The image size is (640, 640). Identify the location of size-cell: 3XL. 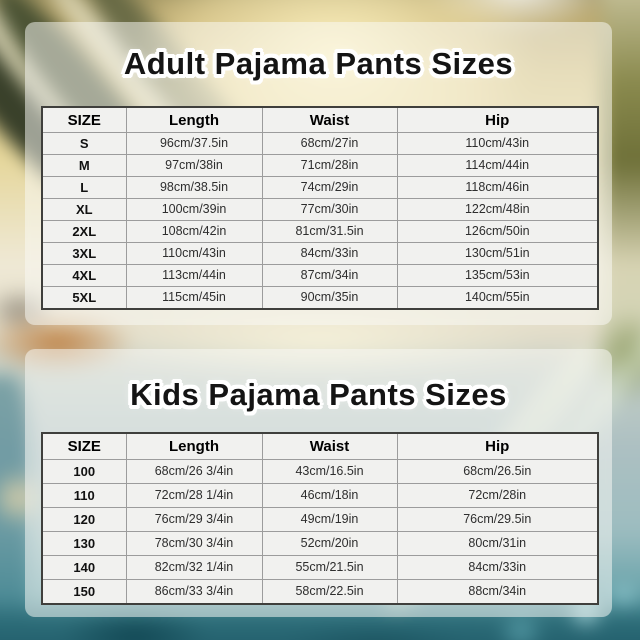
(84, 253).